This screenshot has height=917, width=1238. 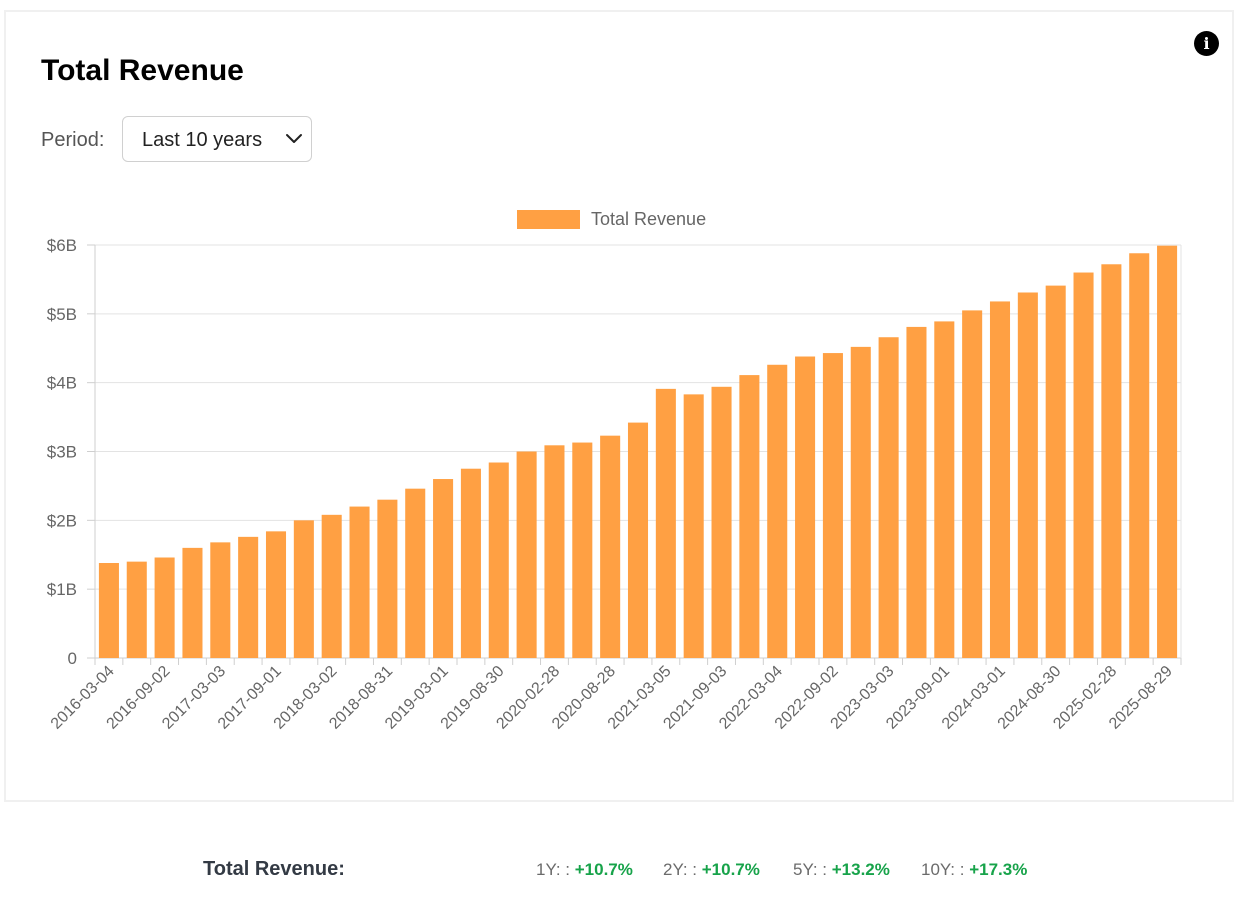 I want to click on y-tick-label: $1B, so click(x=62, y=589).